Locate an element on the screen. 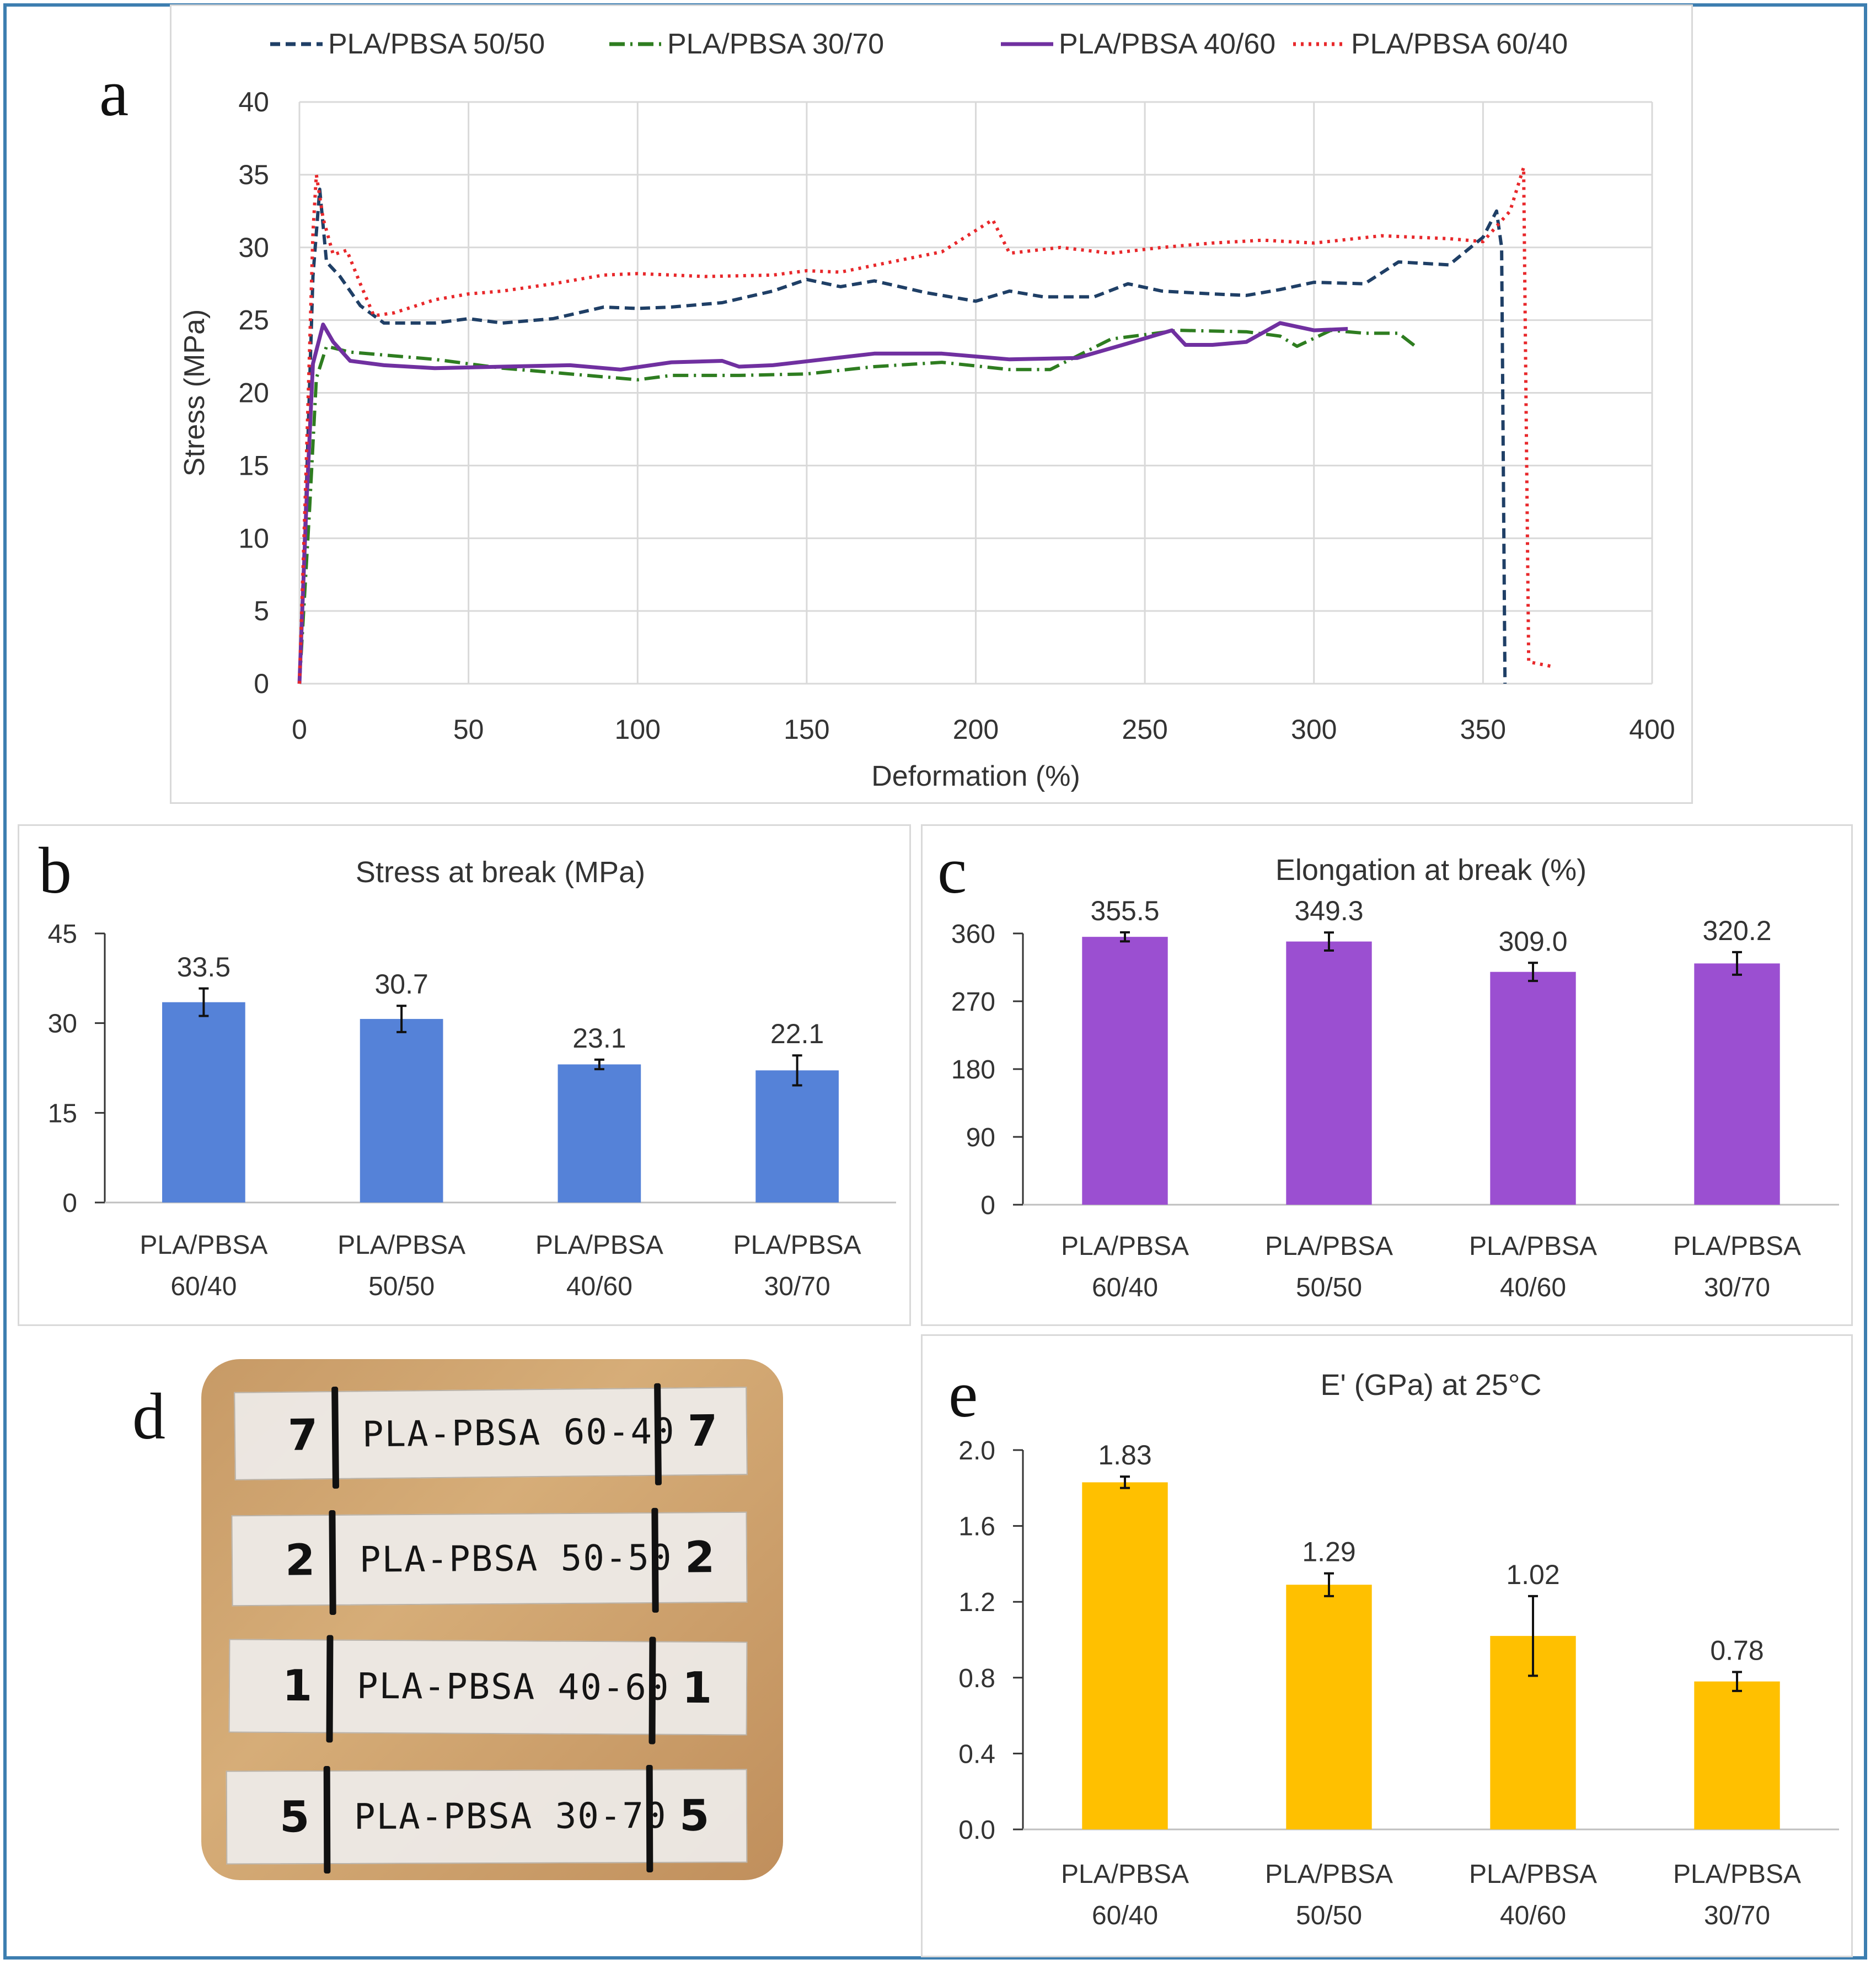 This screenshot has height=1970, width=1876. y-axis-label: Stress (MPa) is located at coordinates (195, 392).